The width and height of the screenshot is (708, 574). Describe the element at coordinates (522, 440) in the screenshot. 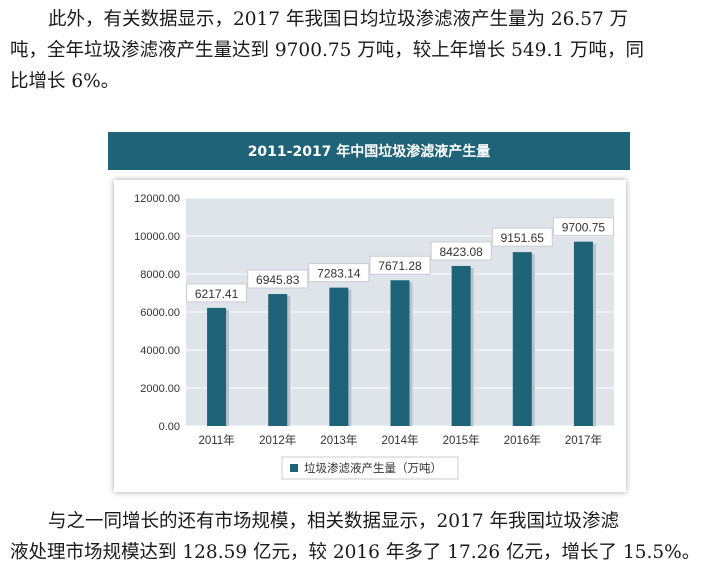

I see `x-tick-label: 2016年` at that location.